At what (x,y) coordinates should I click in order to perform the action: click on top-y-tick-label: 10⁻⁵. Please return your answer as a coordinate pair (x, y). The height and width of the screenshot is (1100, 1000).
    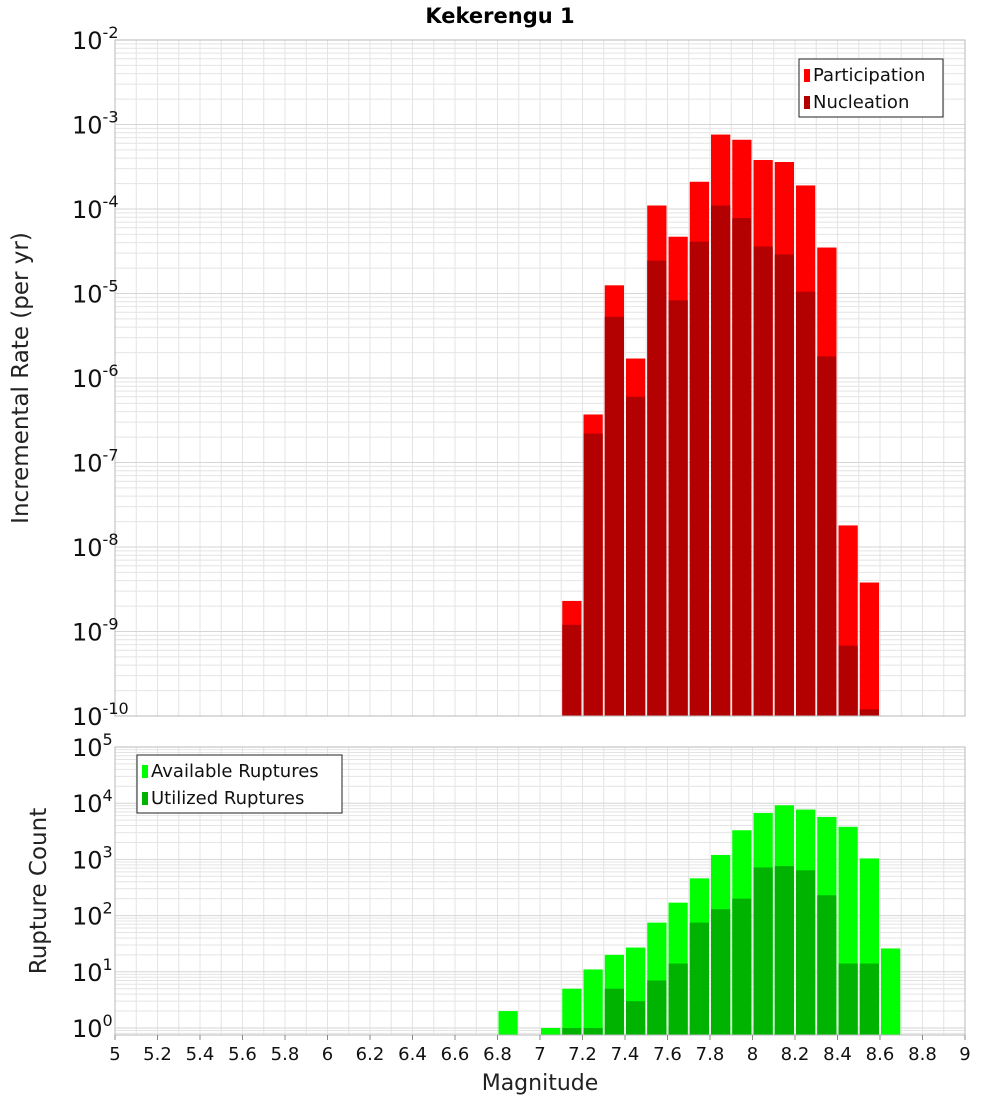
    Looking at the image, I should click on (95, 293).